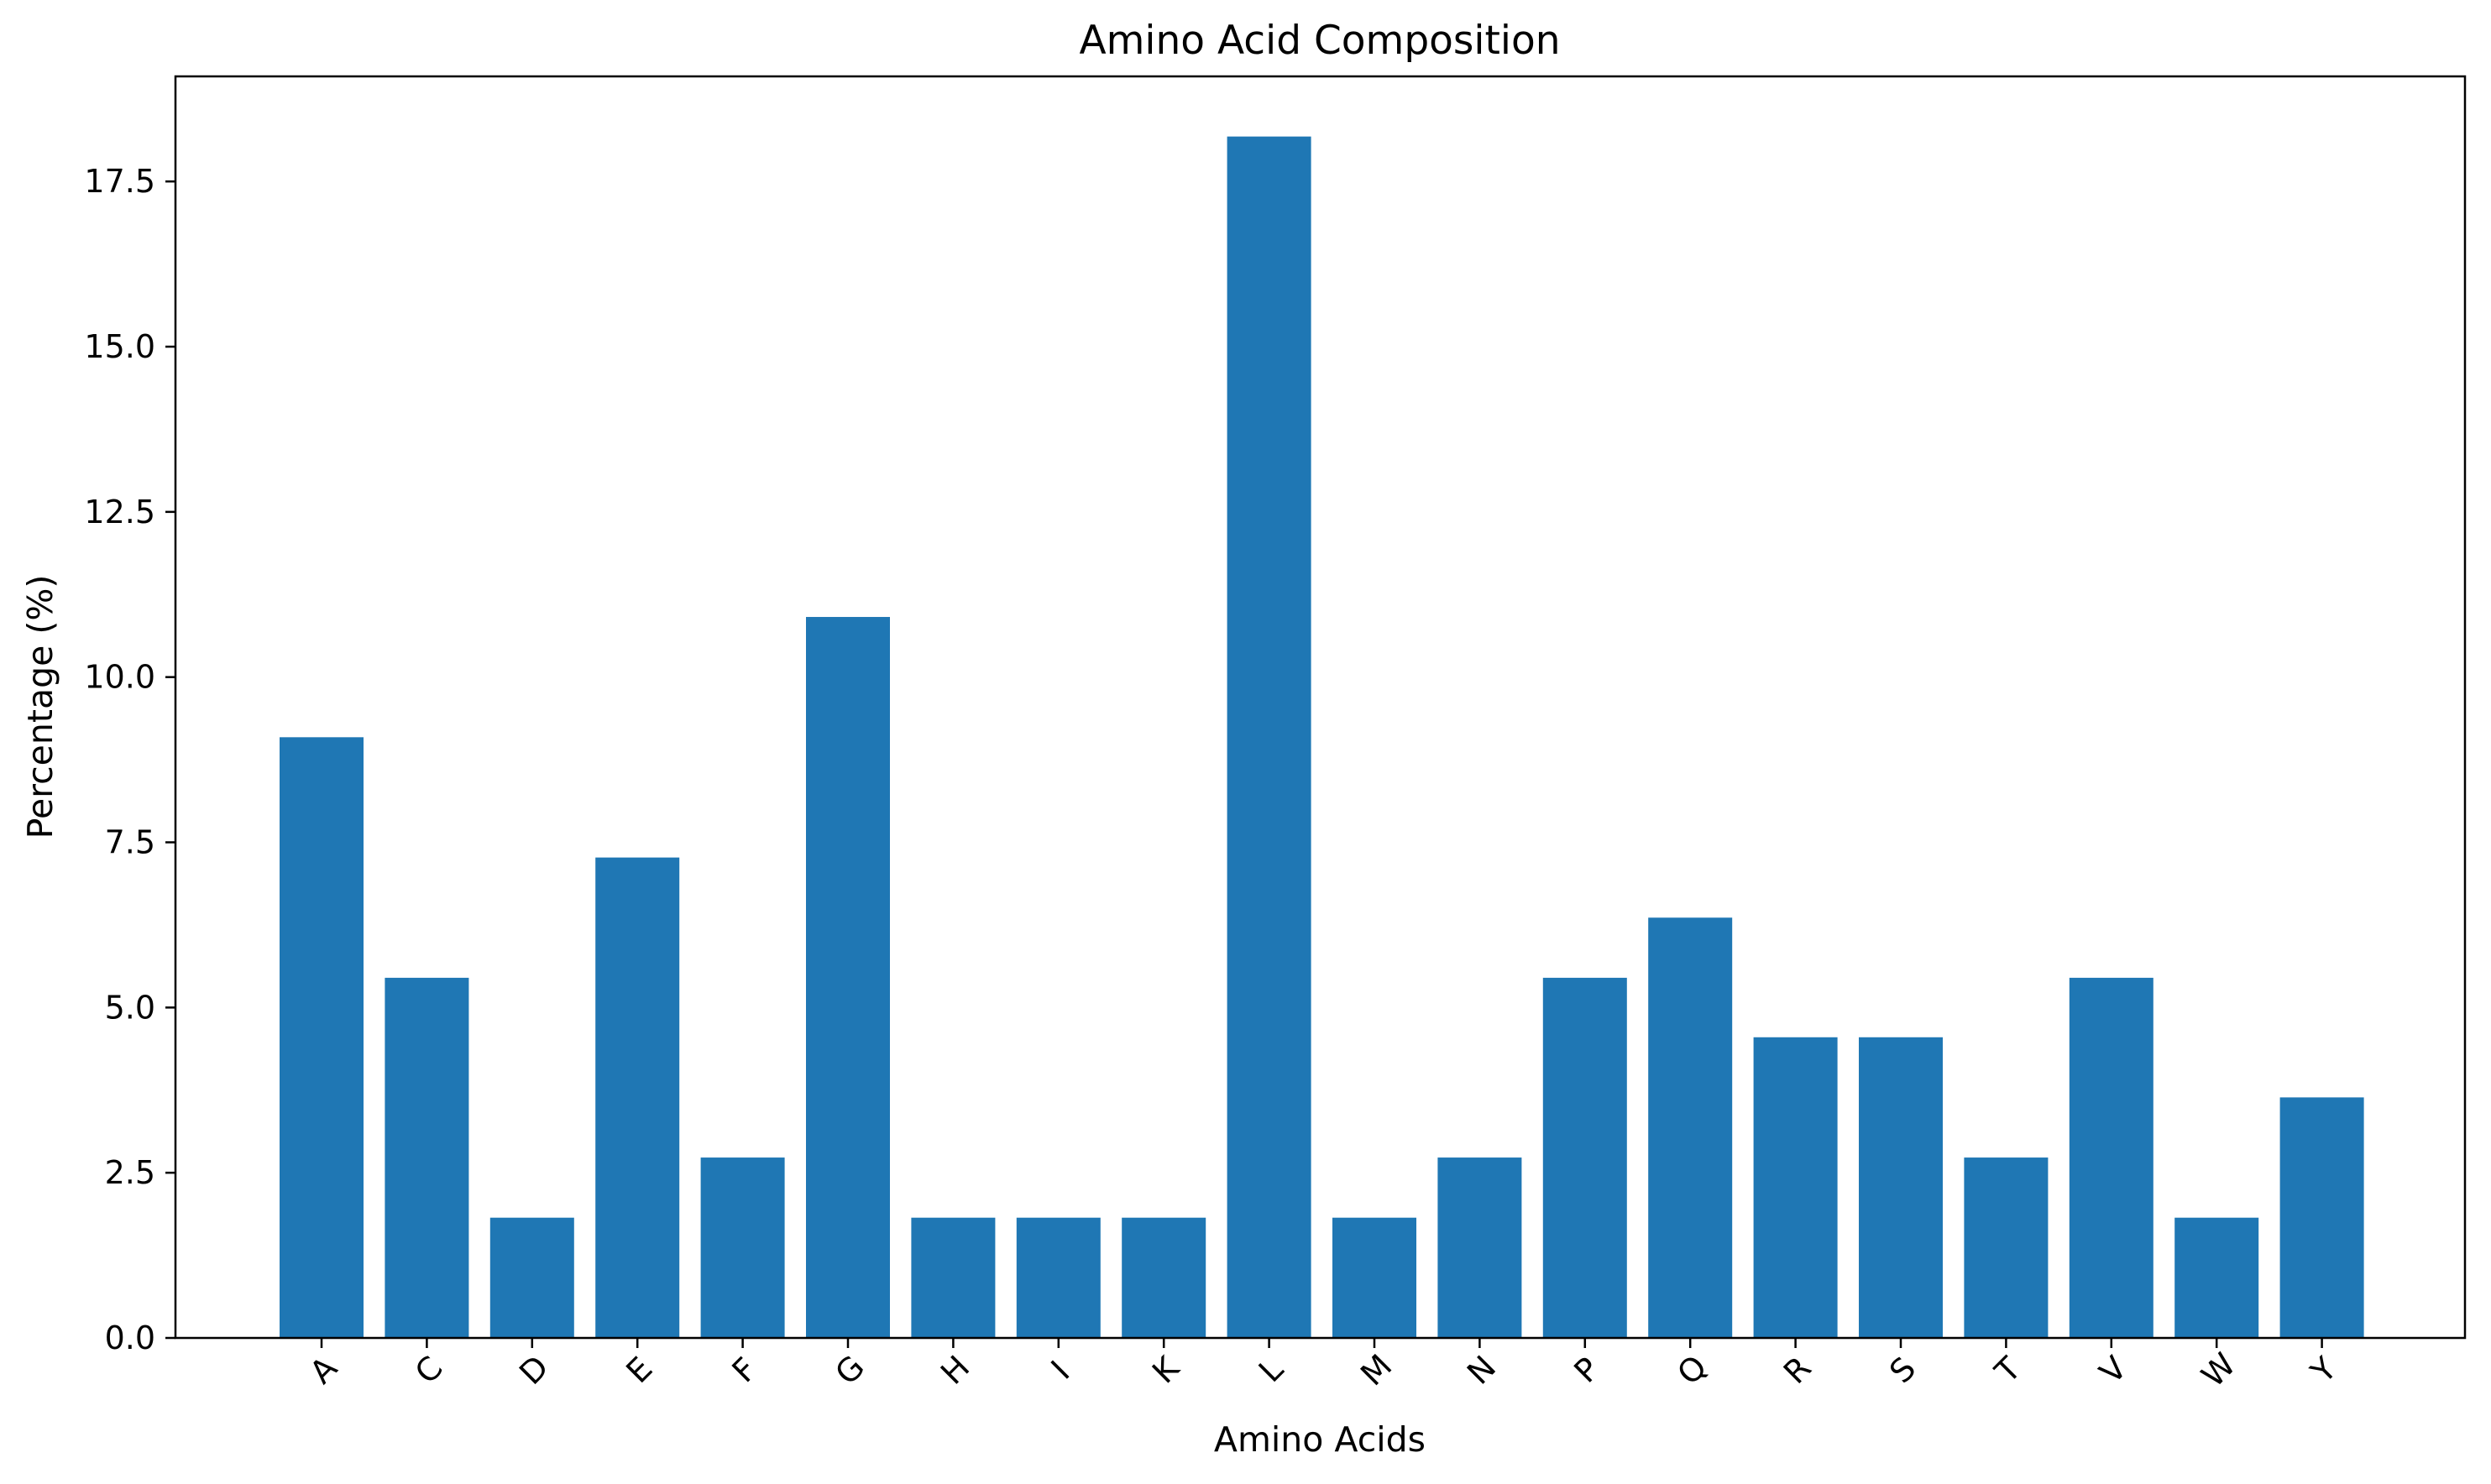 The image size is (2491, 1484). Describe the element at coordinates (427, 1157) in the screenshot. I see `bar-c` at that location.